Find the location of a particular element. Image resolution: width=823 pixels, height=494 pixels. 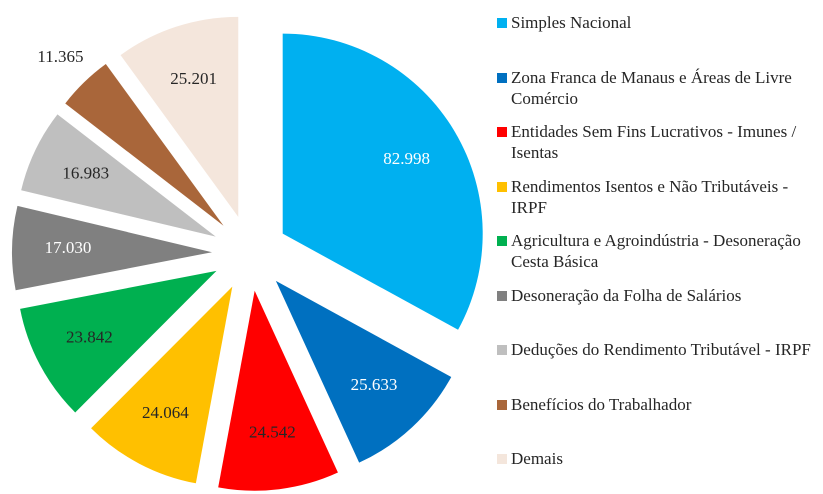

legend-item: Demais is located at coordinates (660, 458).